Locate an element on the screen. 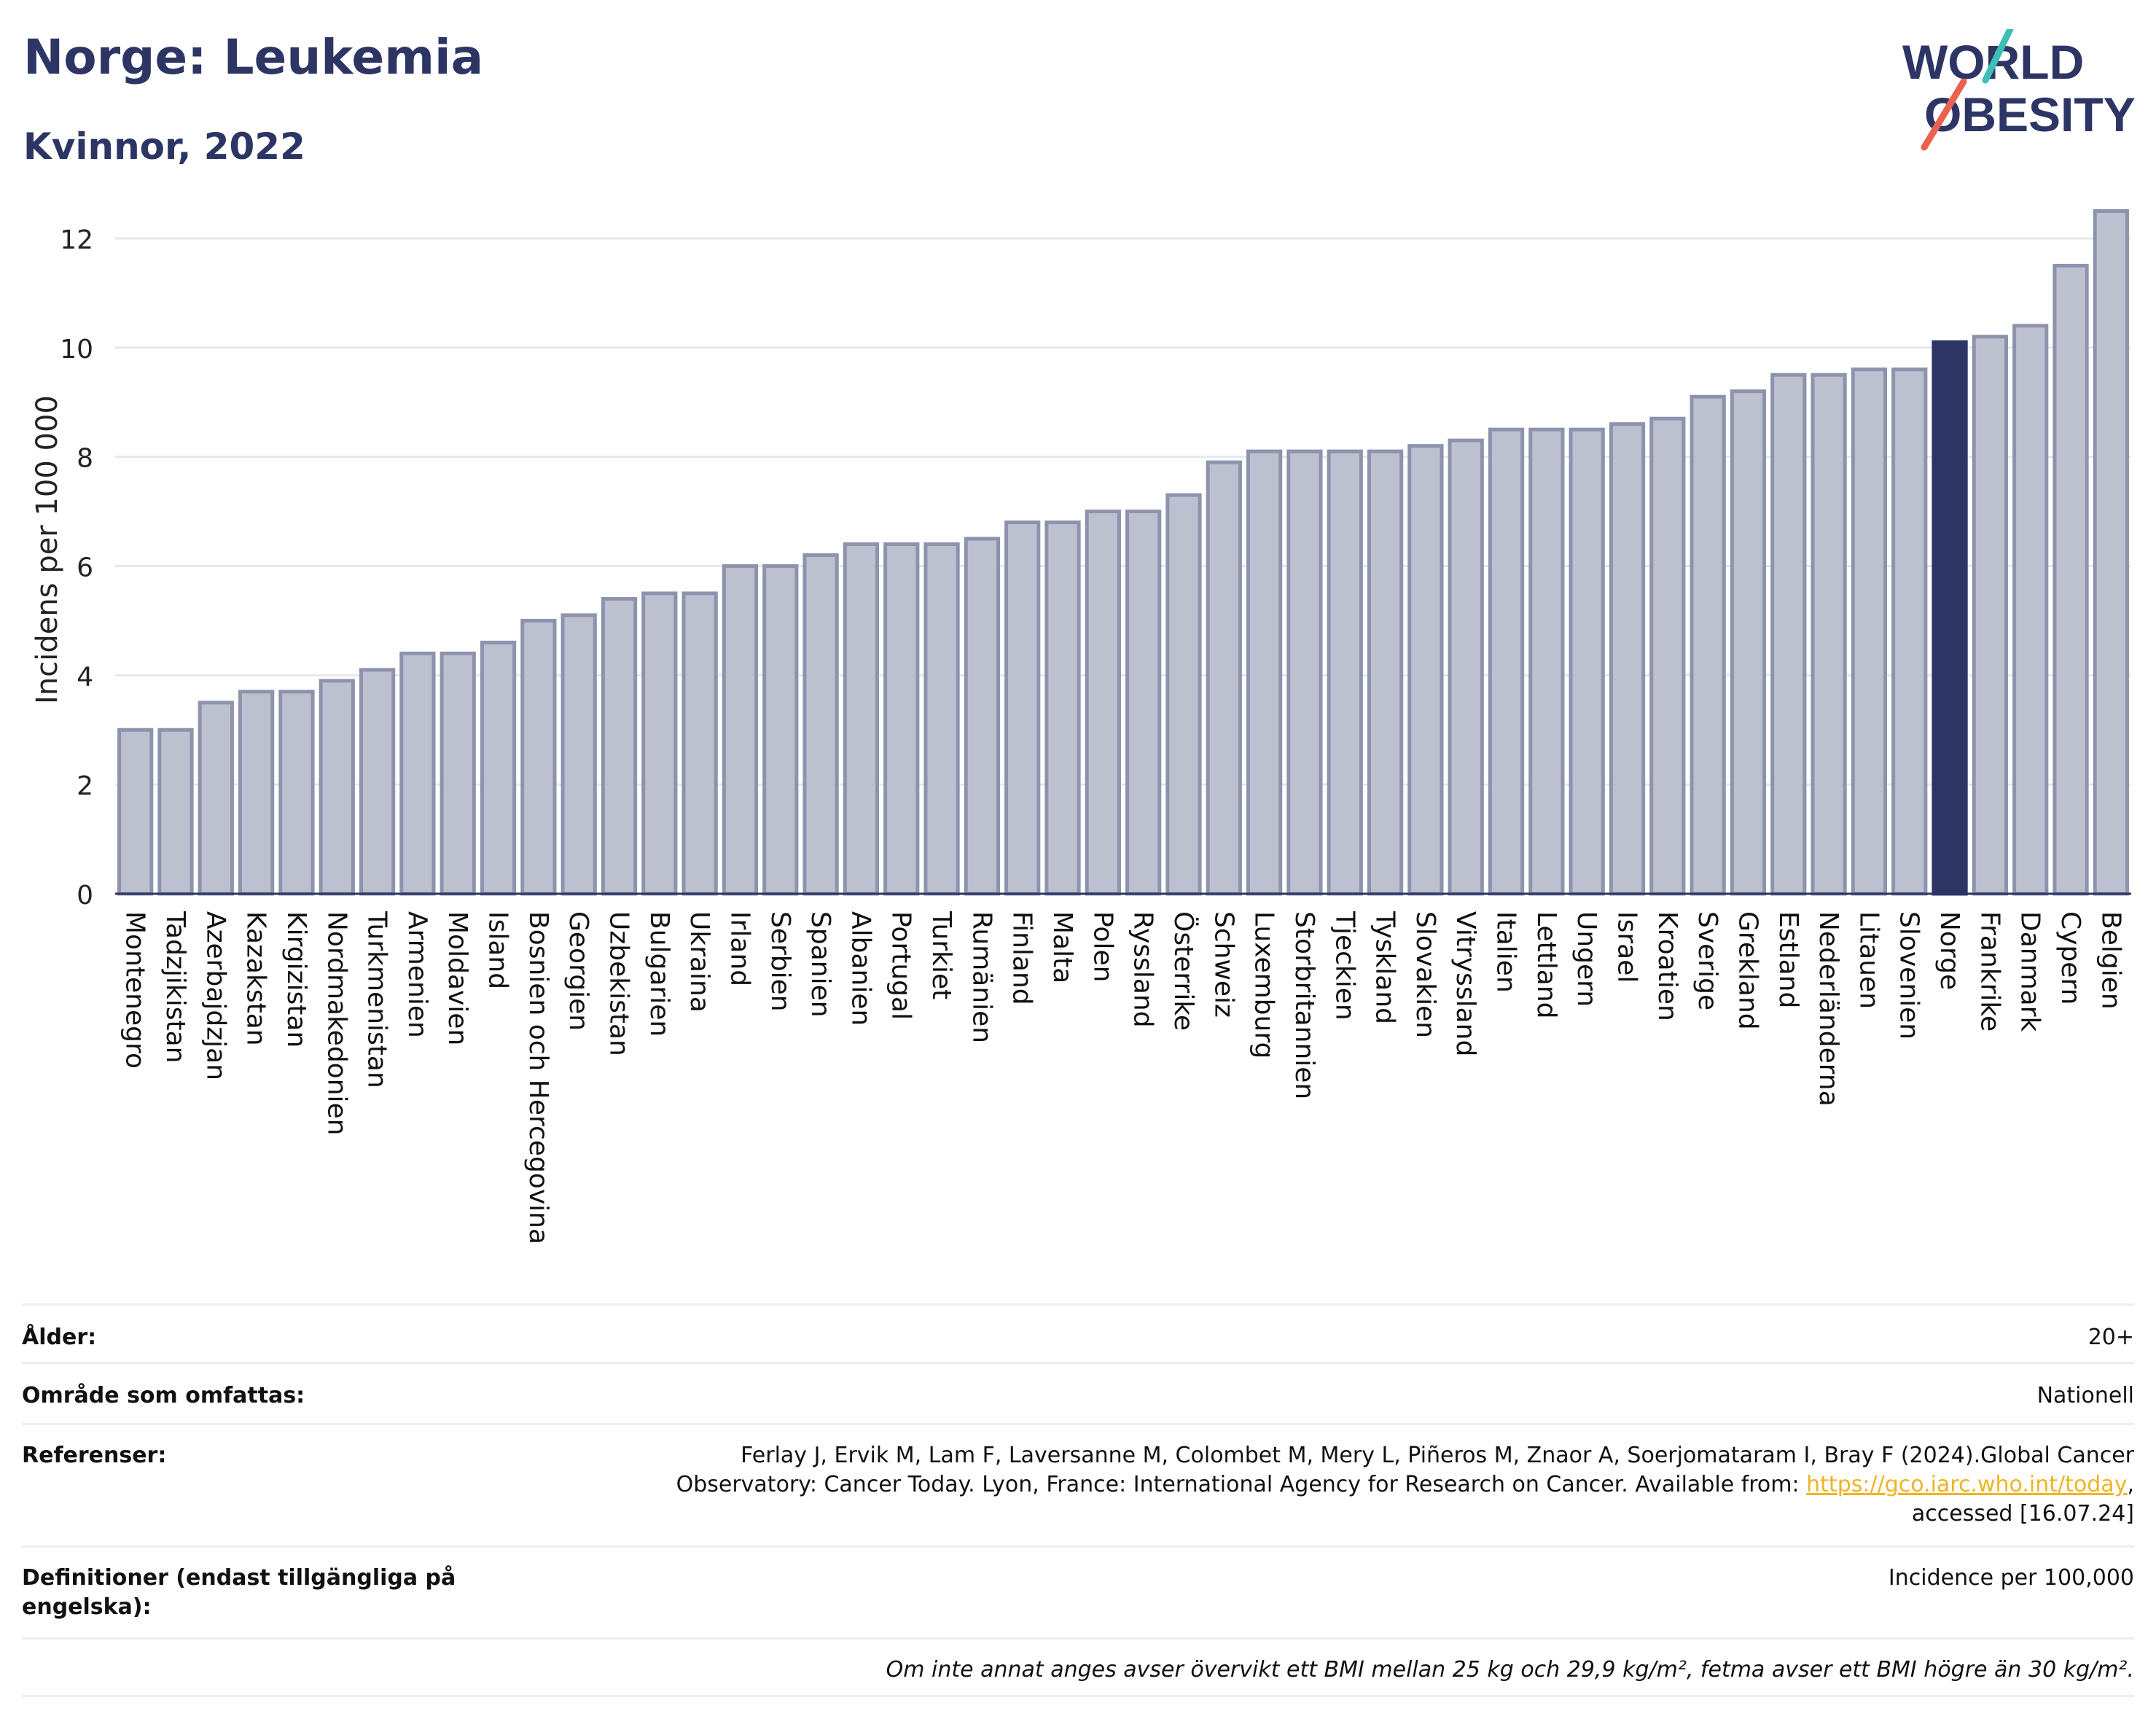 The width and height of the screenshot is (2156, 1735). references-line-3: accessed [16.07.24] is located at coordinates (2023, 1514).